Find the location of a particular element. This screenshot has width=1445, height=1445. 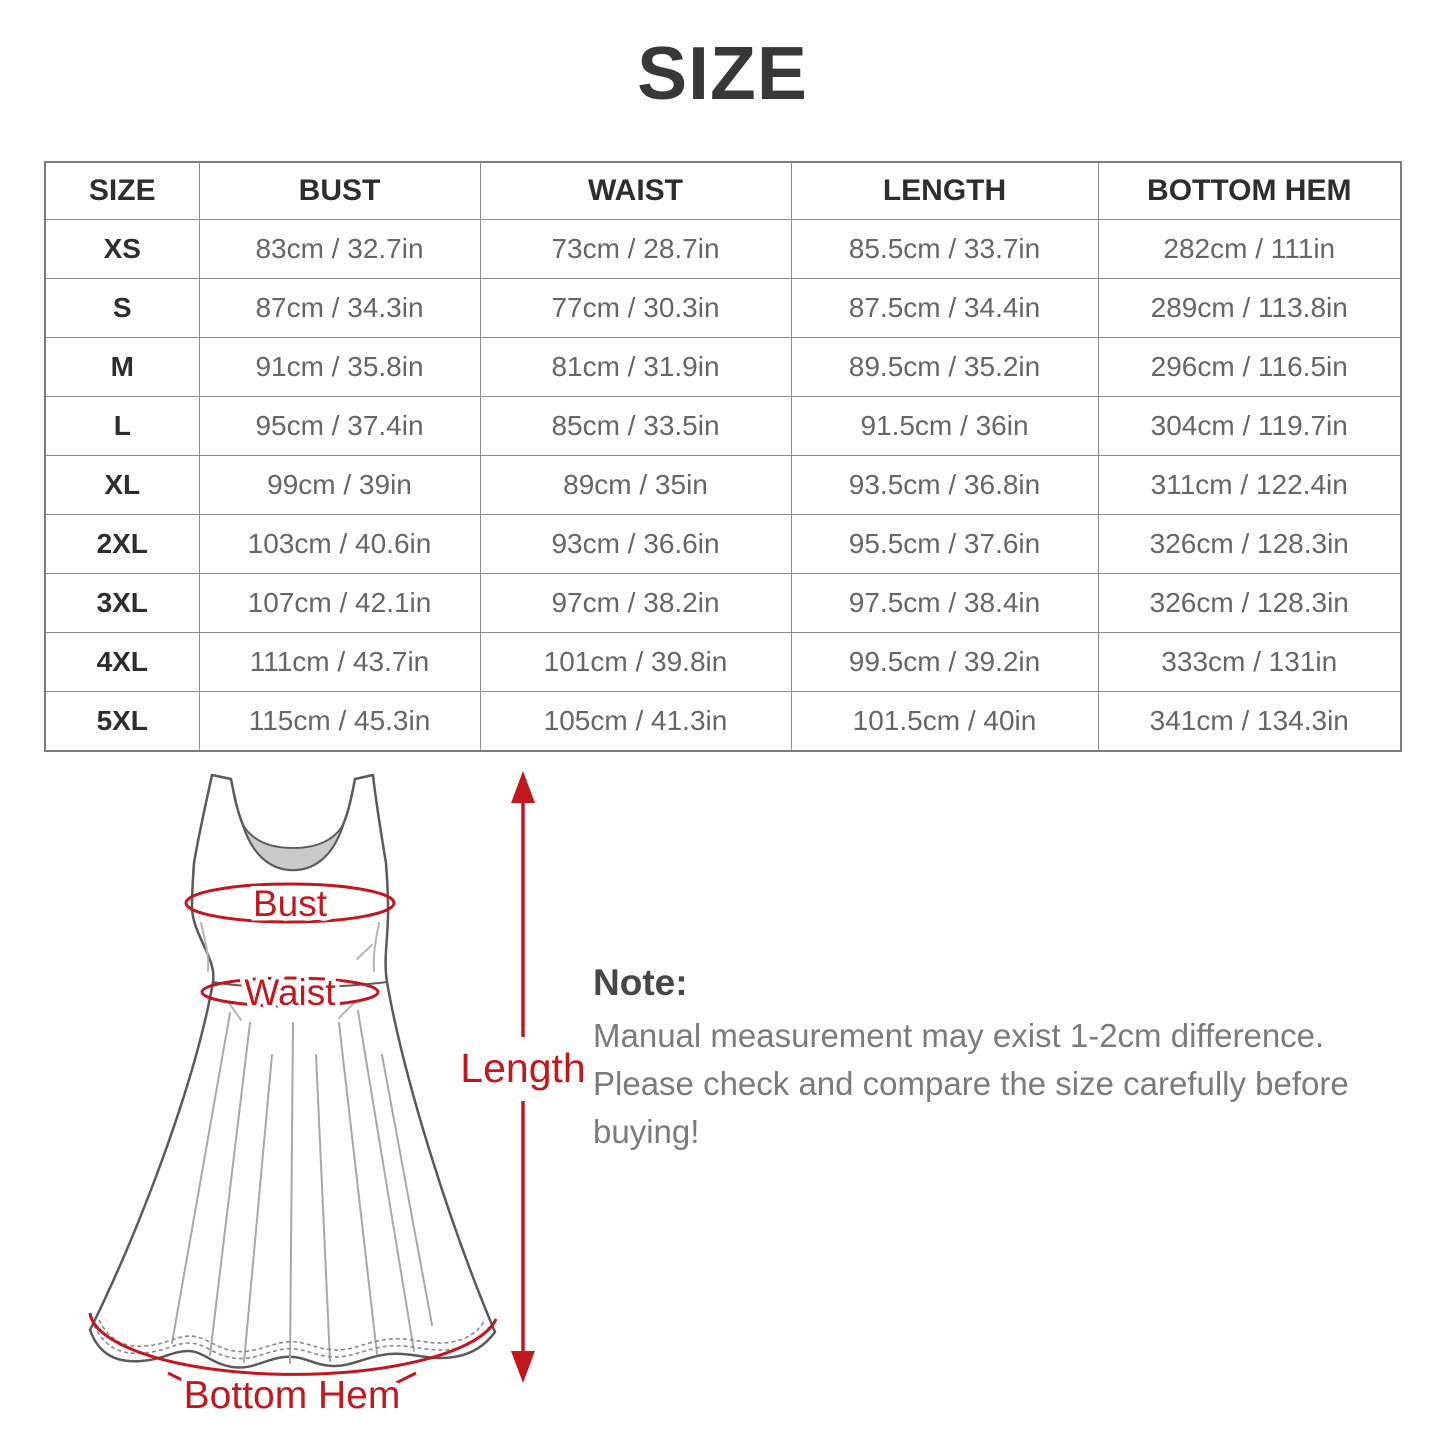

neckline-shade is located at coordinates (293, 847).